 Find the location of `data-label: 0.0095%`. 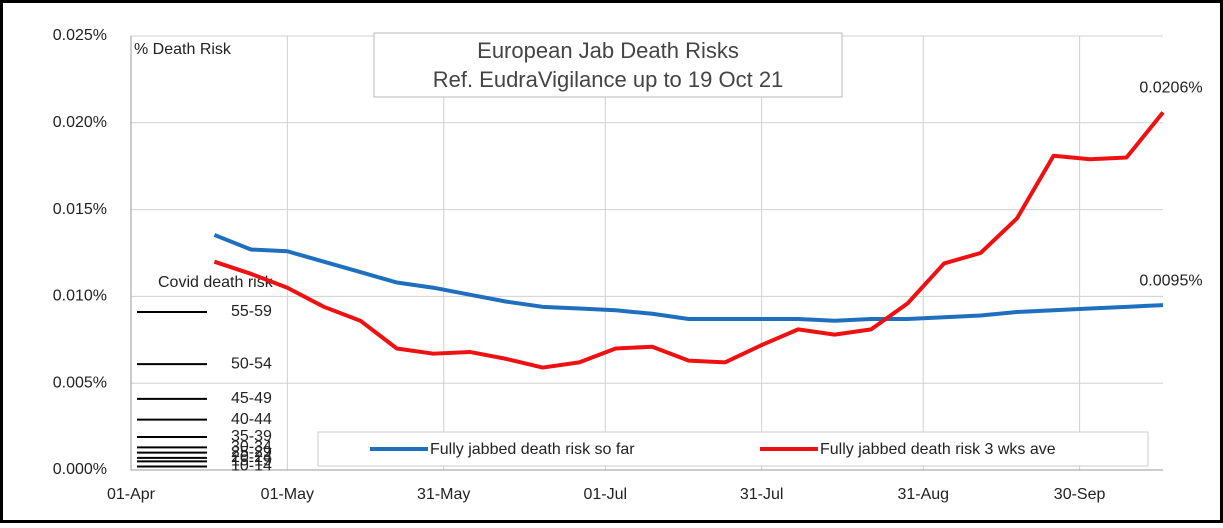

data-label: 0.0095% is located at coordinates (1170, 280).